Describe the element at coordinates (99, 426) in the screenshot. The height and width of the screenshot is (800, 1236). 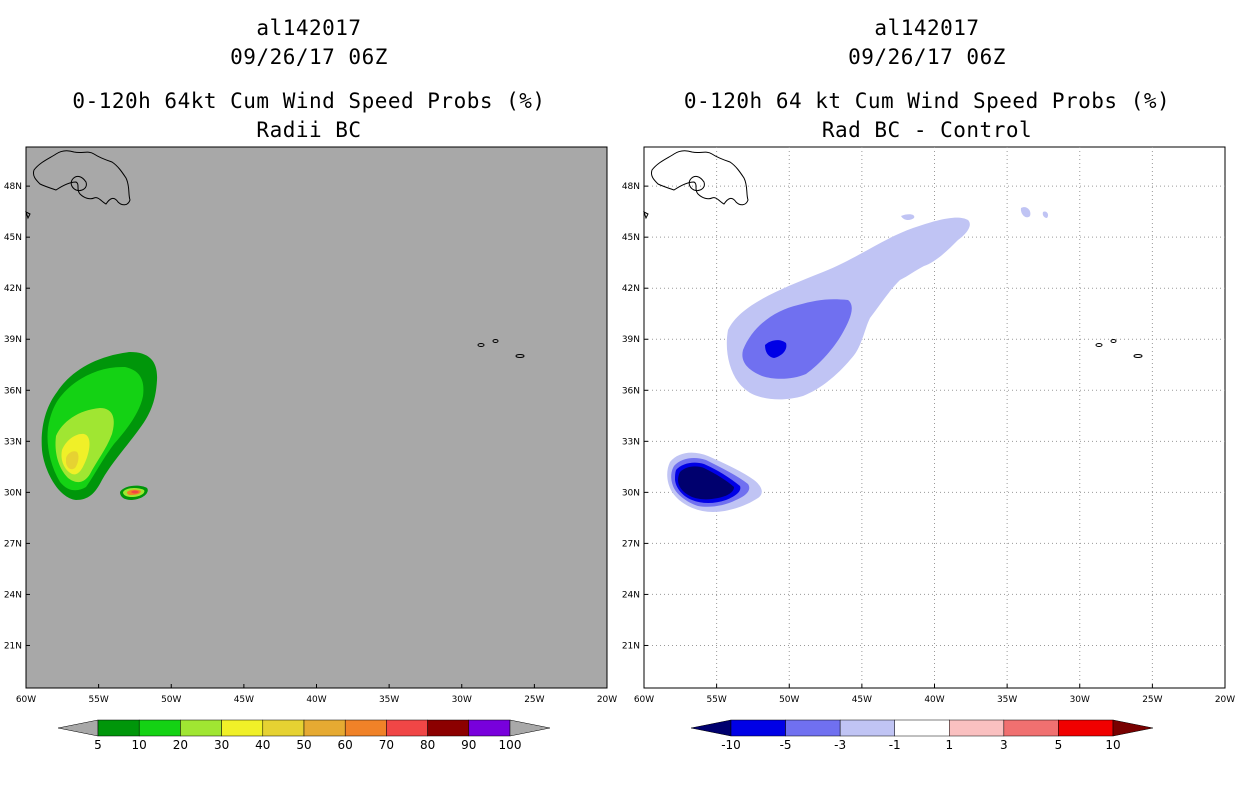
I see `probability-contours` at that location.